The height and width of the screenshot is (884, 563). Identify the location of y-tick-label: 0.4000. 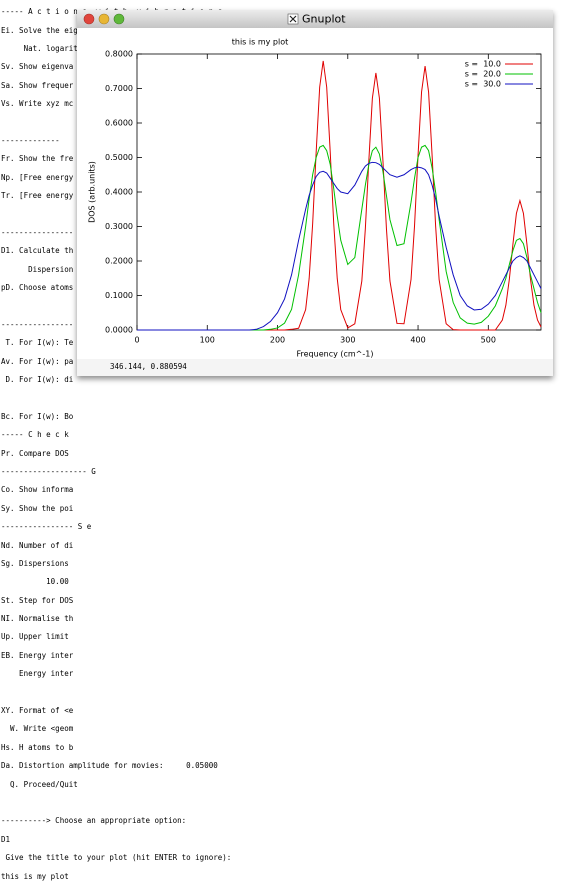
(119, 192).